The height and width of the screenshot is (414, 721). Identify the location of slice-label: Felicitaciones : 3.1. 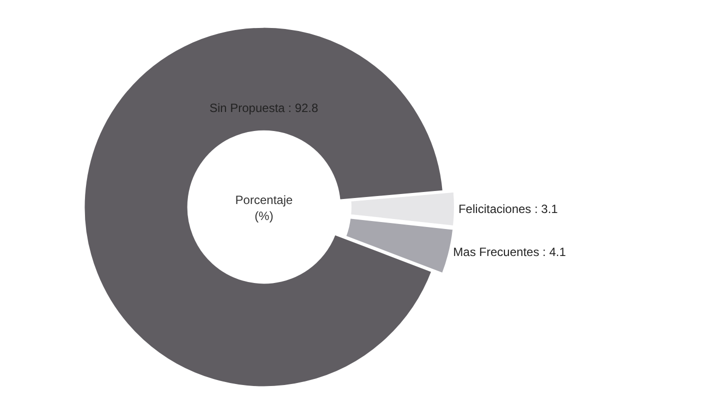
(508, 209).